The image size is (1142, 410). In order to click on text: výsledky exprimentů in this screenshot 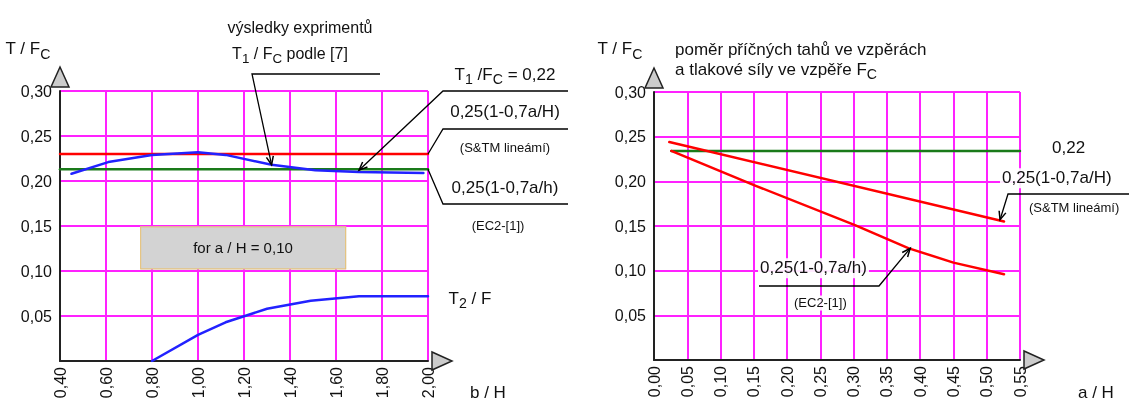, I will do `click(300, 28)`.